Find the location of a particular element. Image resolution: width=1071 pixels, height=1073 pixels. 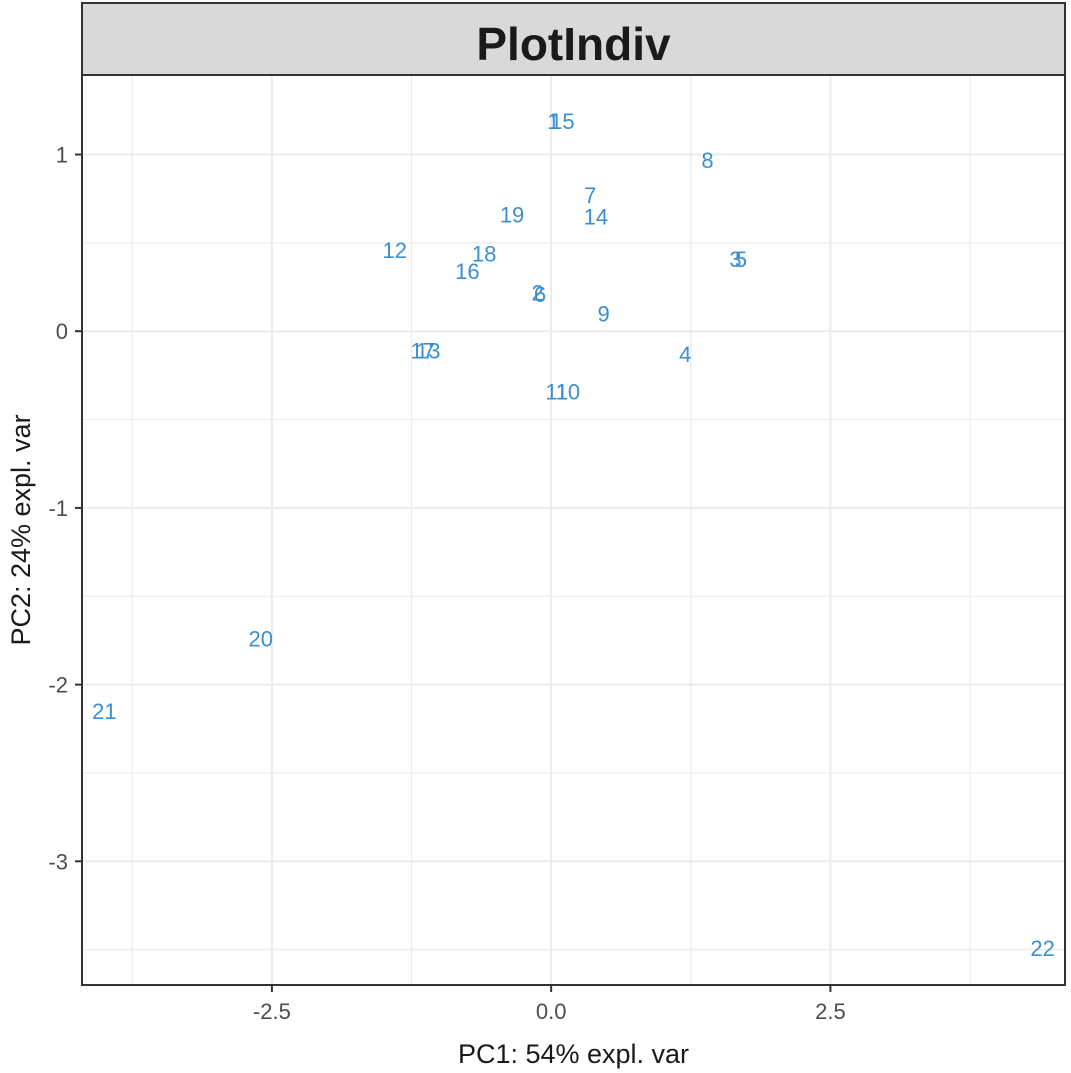

point-label-13: 13 is located at coordinates (428, 351).